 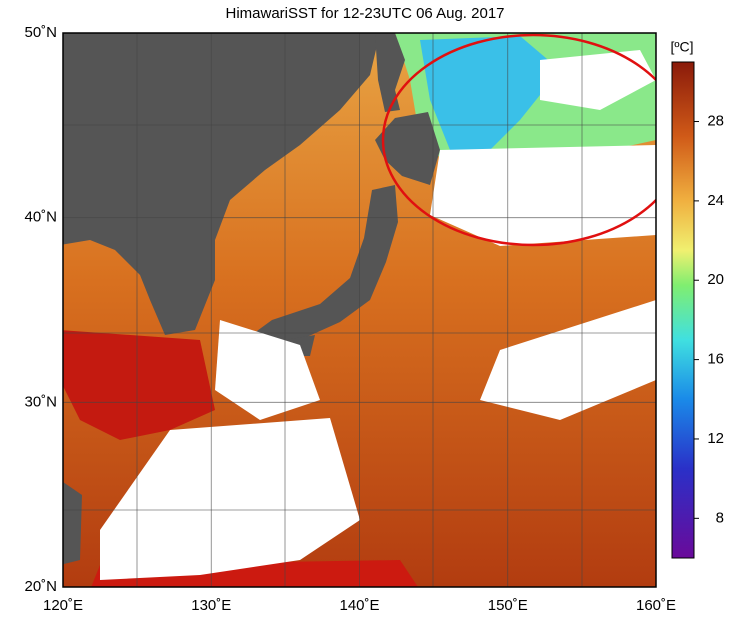 What do you see at coordinates (508, 605) in the screenshot?
I see `lon-tick-label: 150˚E` at bounding box center [508, 605].